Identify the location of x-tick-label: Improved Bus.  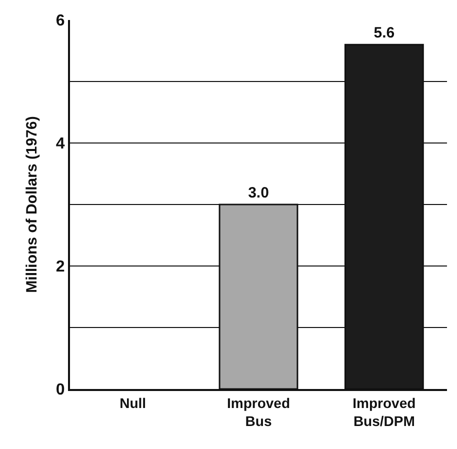
(258, 411).